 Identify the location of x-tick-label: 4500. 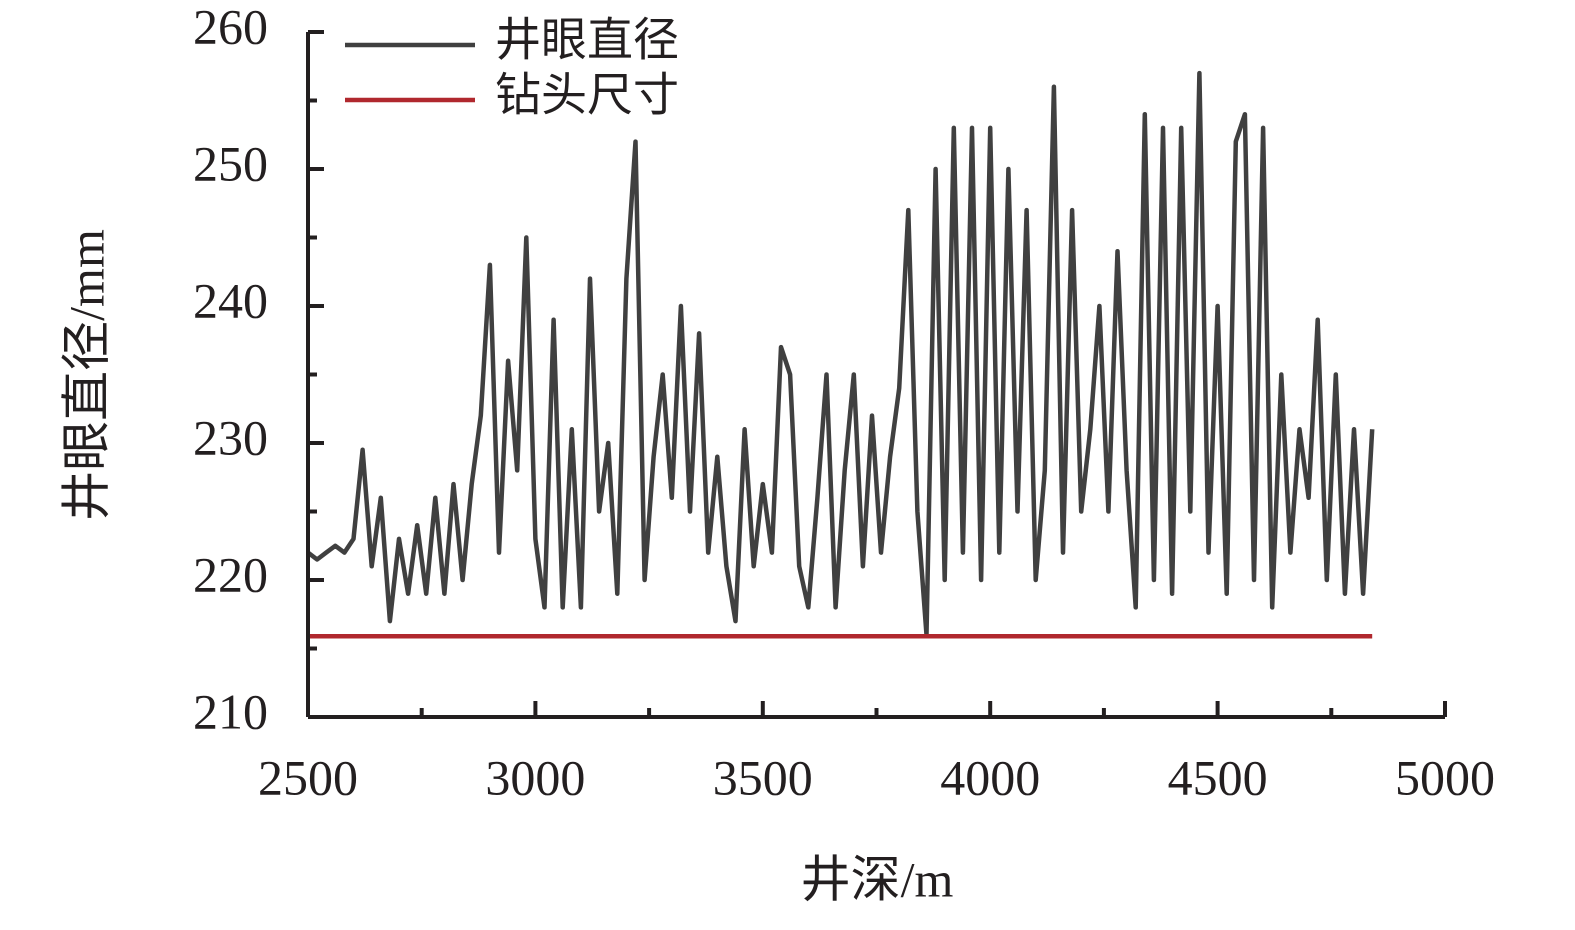
(1218, 777).